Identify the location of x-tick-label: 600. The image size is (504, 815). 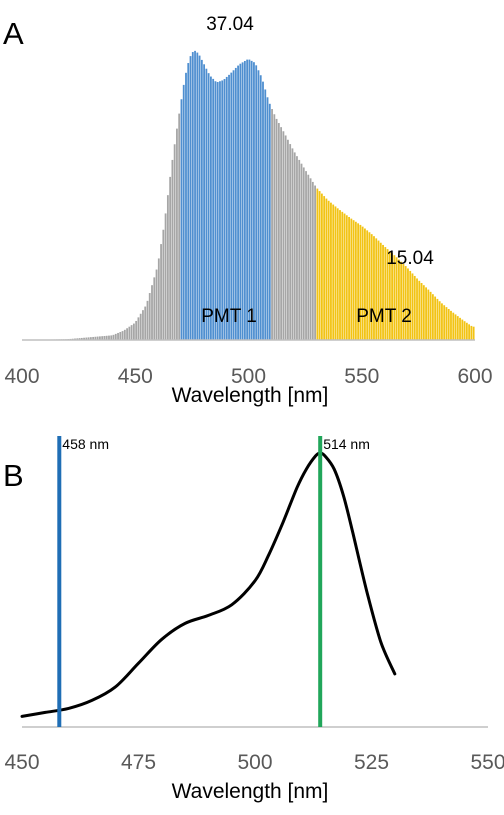
(474, 376).